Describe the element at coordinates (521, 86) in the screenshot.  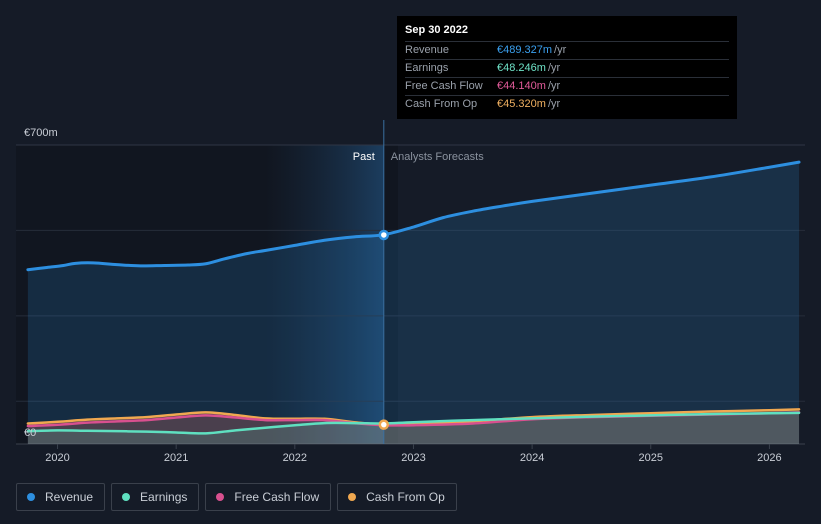
I see `tooltip-value: €44.140m` at that location.